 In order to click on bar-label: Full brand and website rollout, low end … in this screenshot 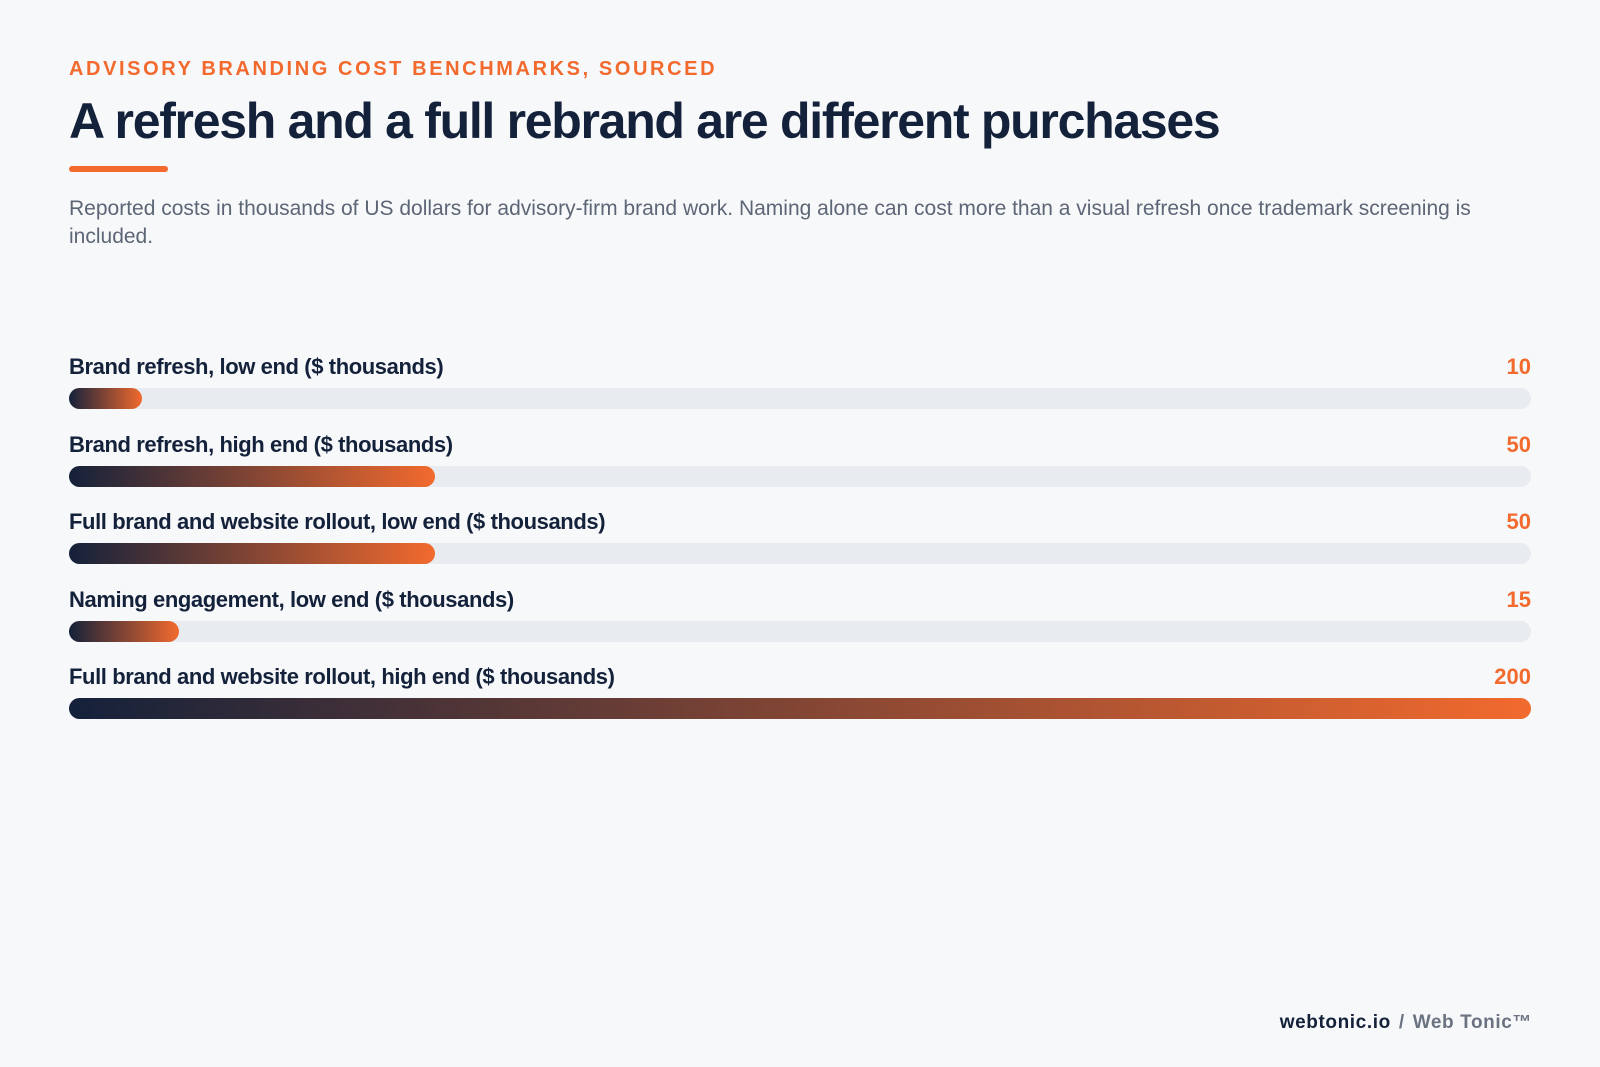, I will do `click(337, 521)`.